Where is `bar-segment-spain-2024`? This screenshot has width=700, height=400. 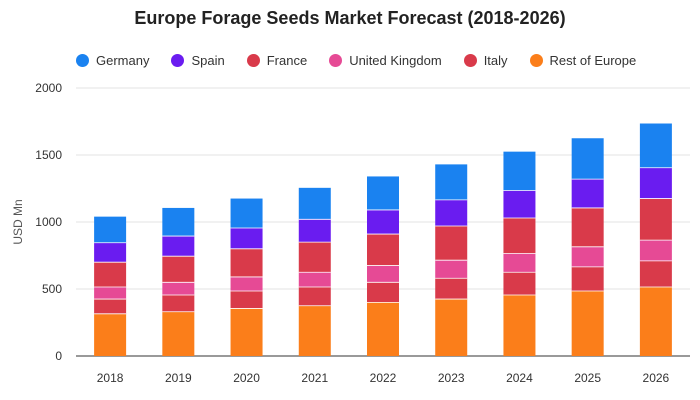
bar-segment-spain-2024 is located at coordinates (519, 204).